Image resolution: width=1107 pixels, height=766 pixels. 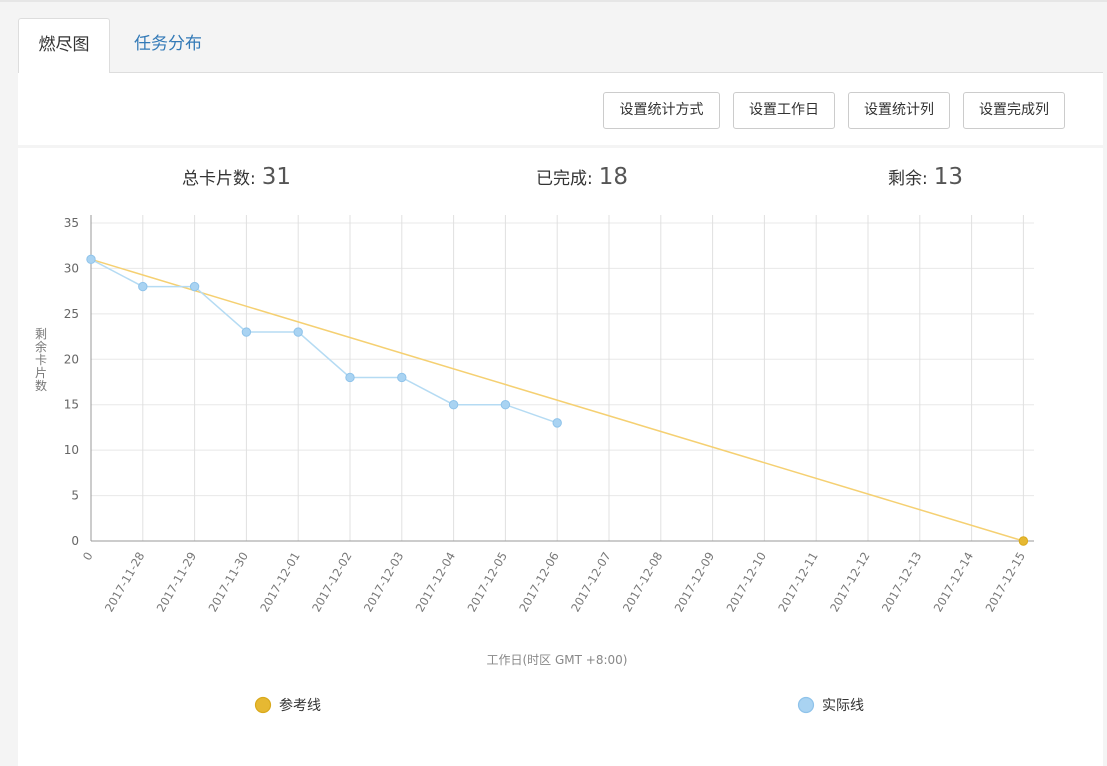 I want to click on y-axis-label-char: 卡, so click(x=41, y=360).